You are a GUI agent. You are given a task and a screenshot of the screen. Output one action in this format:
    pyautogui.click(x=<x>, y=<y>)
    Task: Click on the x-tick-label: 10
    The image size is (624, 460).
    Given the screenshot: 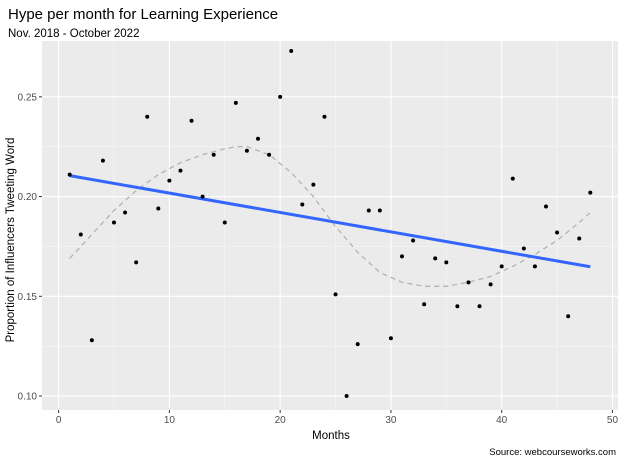 What is the action you would take?
    pyautogui.click(x=170, y=420)
    